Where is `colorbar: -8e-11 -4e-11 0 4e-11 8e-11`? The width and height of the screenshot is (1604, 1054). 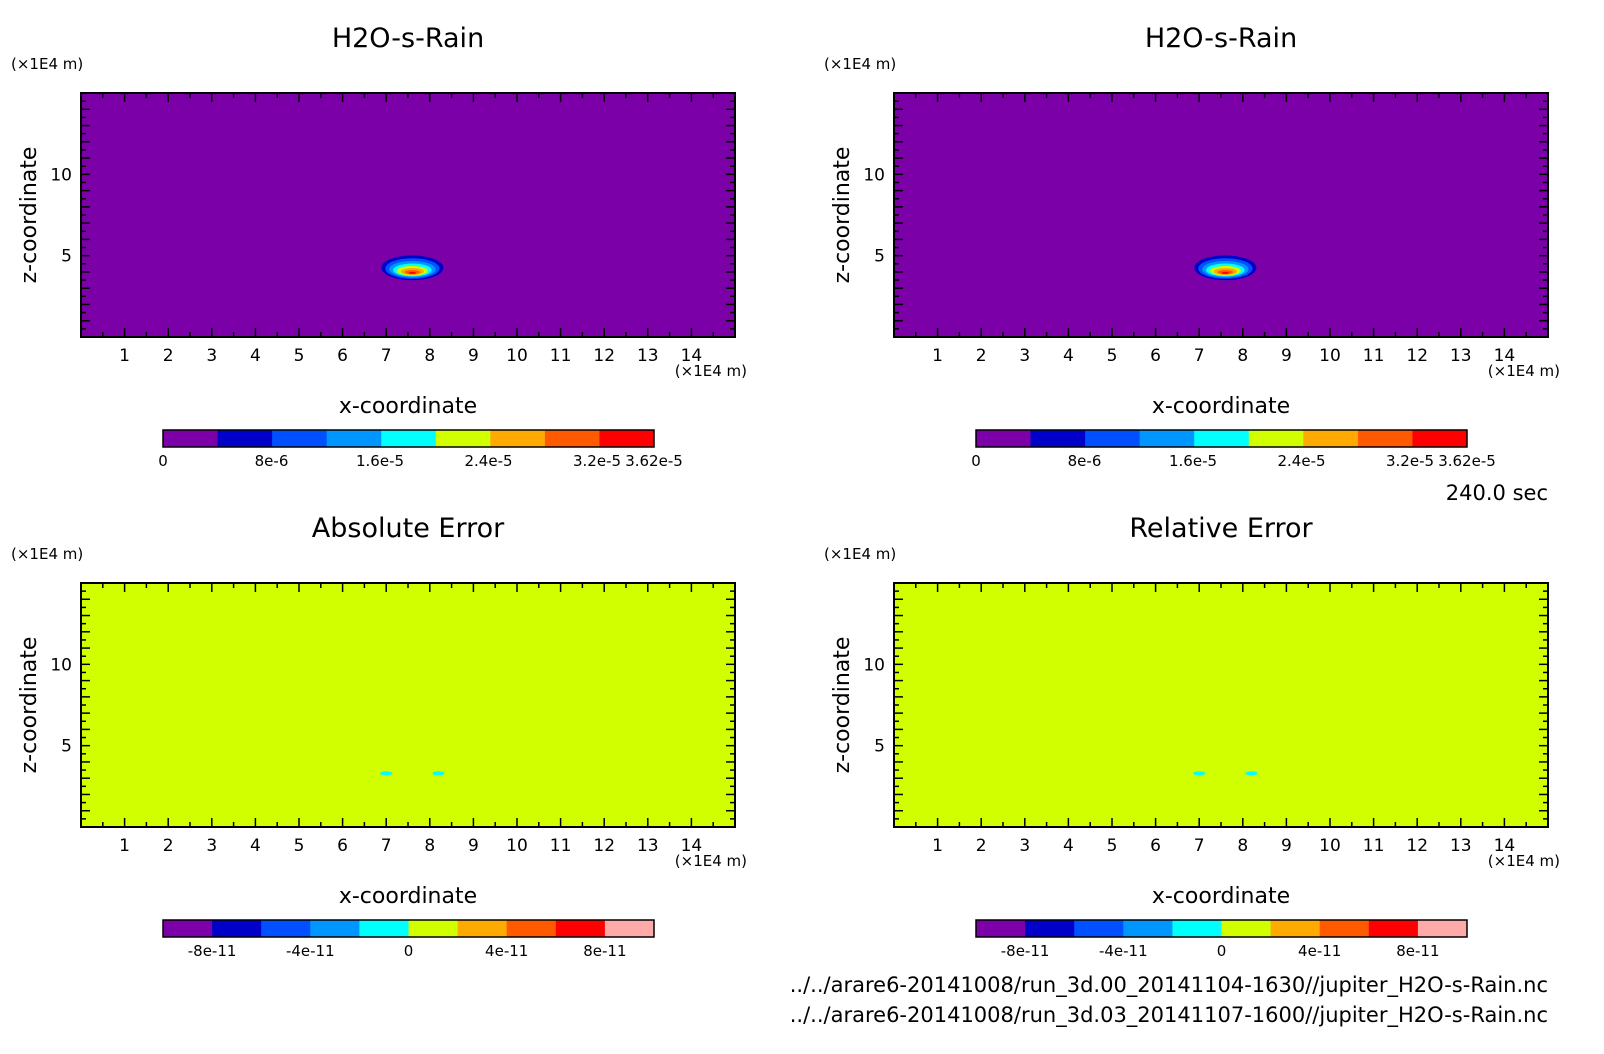
colorbar: -8e-11 -4e-11 0 4e-11 8e-11 is located at coordinates (408, 939).